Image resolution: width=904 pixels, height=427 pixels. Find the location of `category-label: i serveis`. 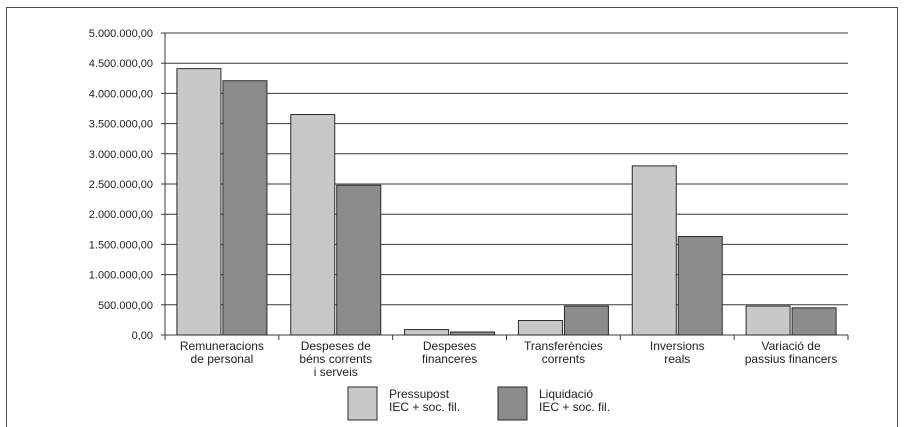

category-label: i serveis is located at coordinates (336, 372).